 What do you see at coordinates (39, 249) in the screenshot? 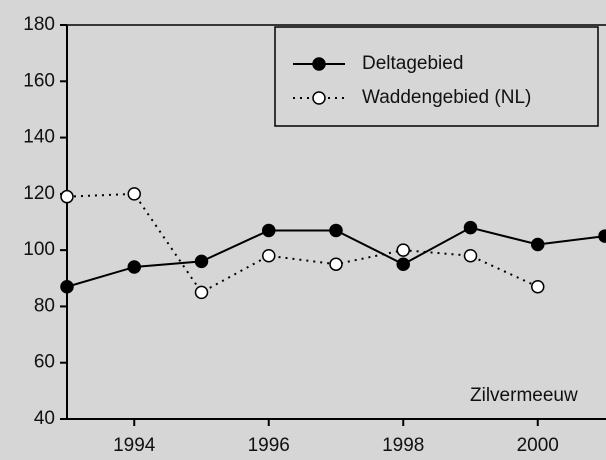
I see `y-tick-label: 100` at bounding box center [39, 249].